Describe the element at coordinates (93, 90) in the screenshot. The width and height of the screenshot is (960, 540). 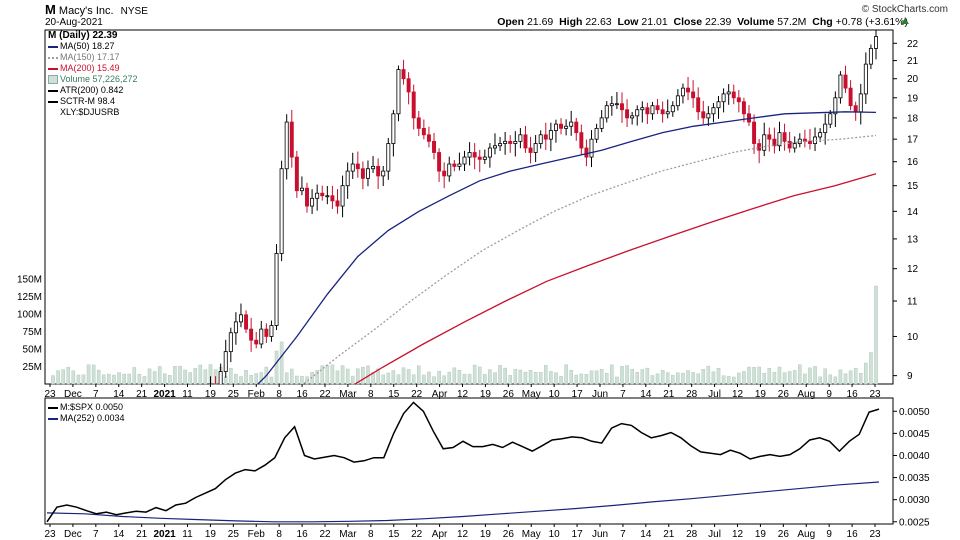
I see `legend-atr: ATR(200) 0.842` at that location.